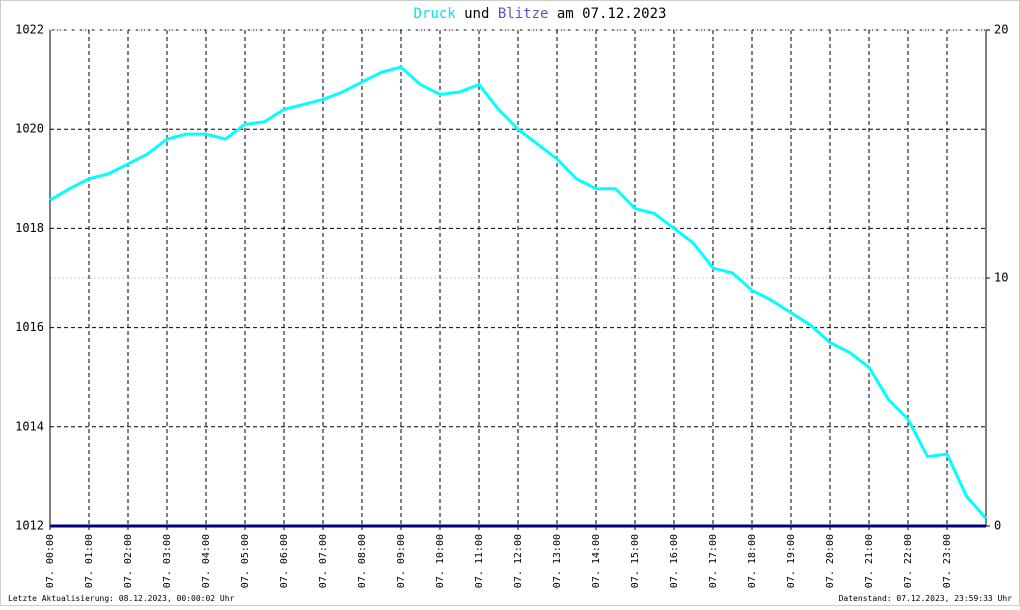 This screenshot has width=1020, height=610. What do you see at coordinates (635, 561) in the screenshot?
I see `x-tick-label: 07. 15:00` at bounding box center [635, 561].